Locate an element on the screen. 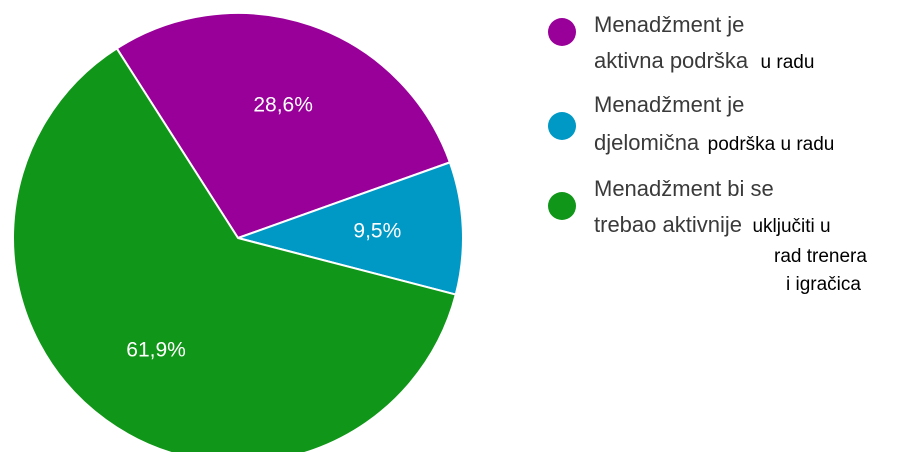  legend-swatch-green is located at coordinates (562, 206).